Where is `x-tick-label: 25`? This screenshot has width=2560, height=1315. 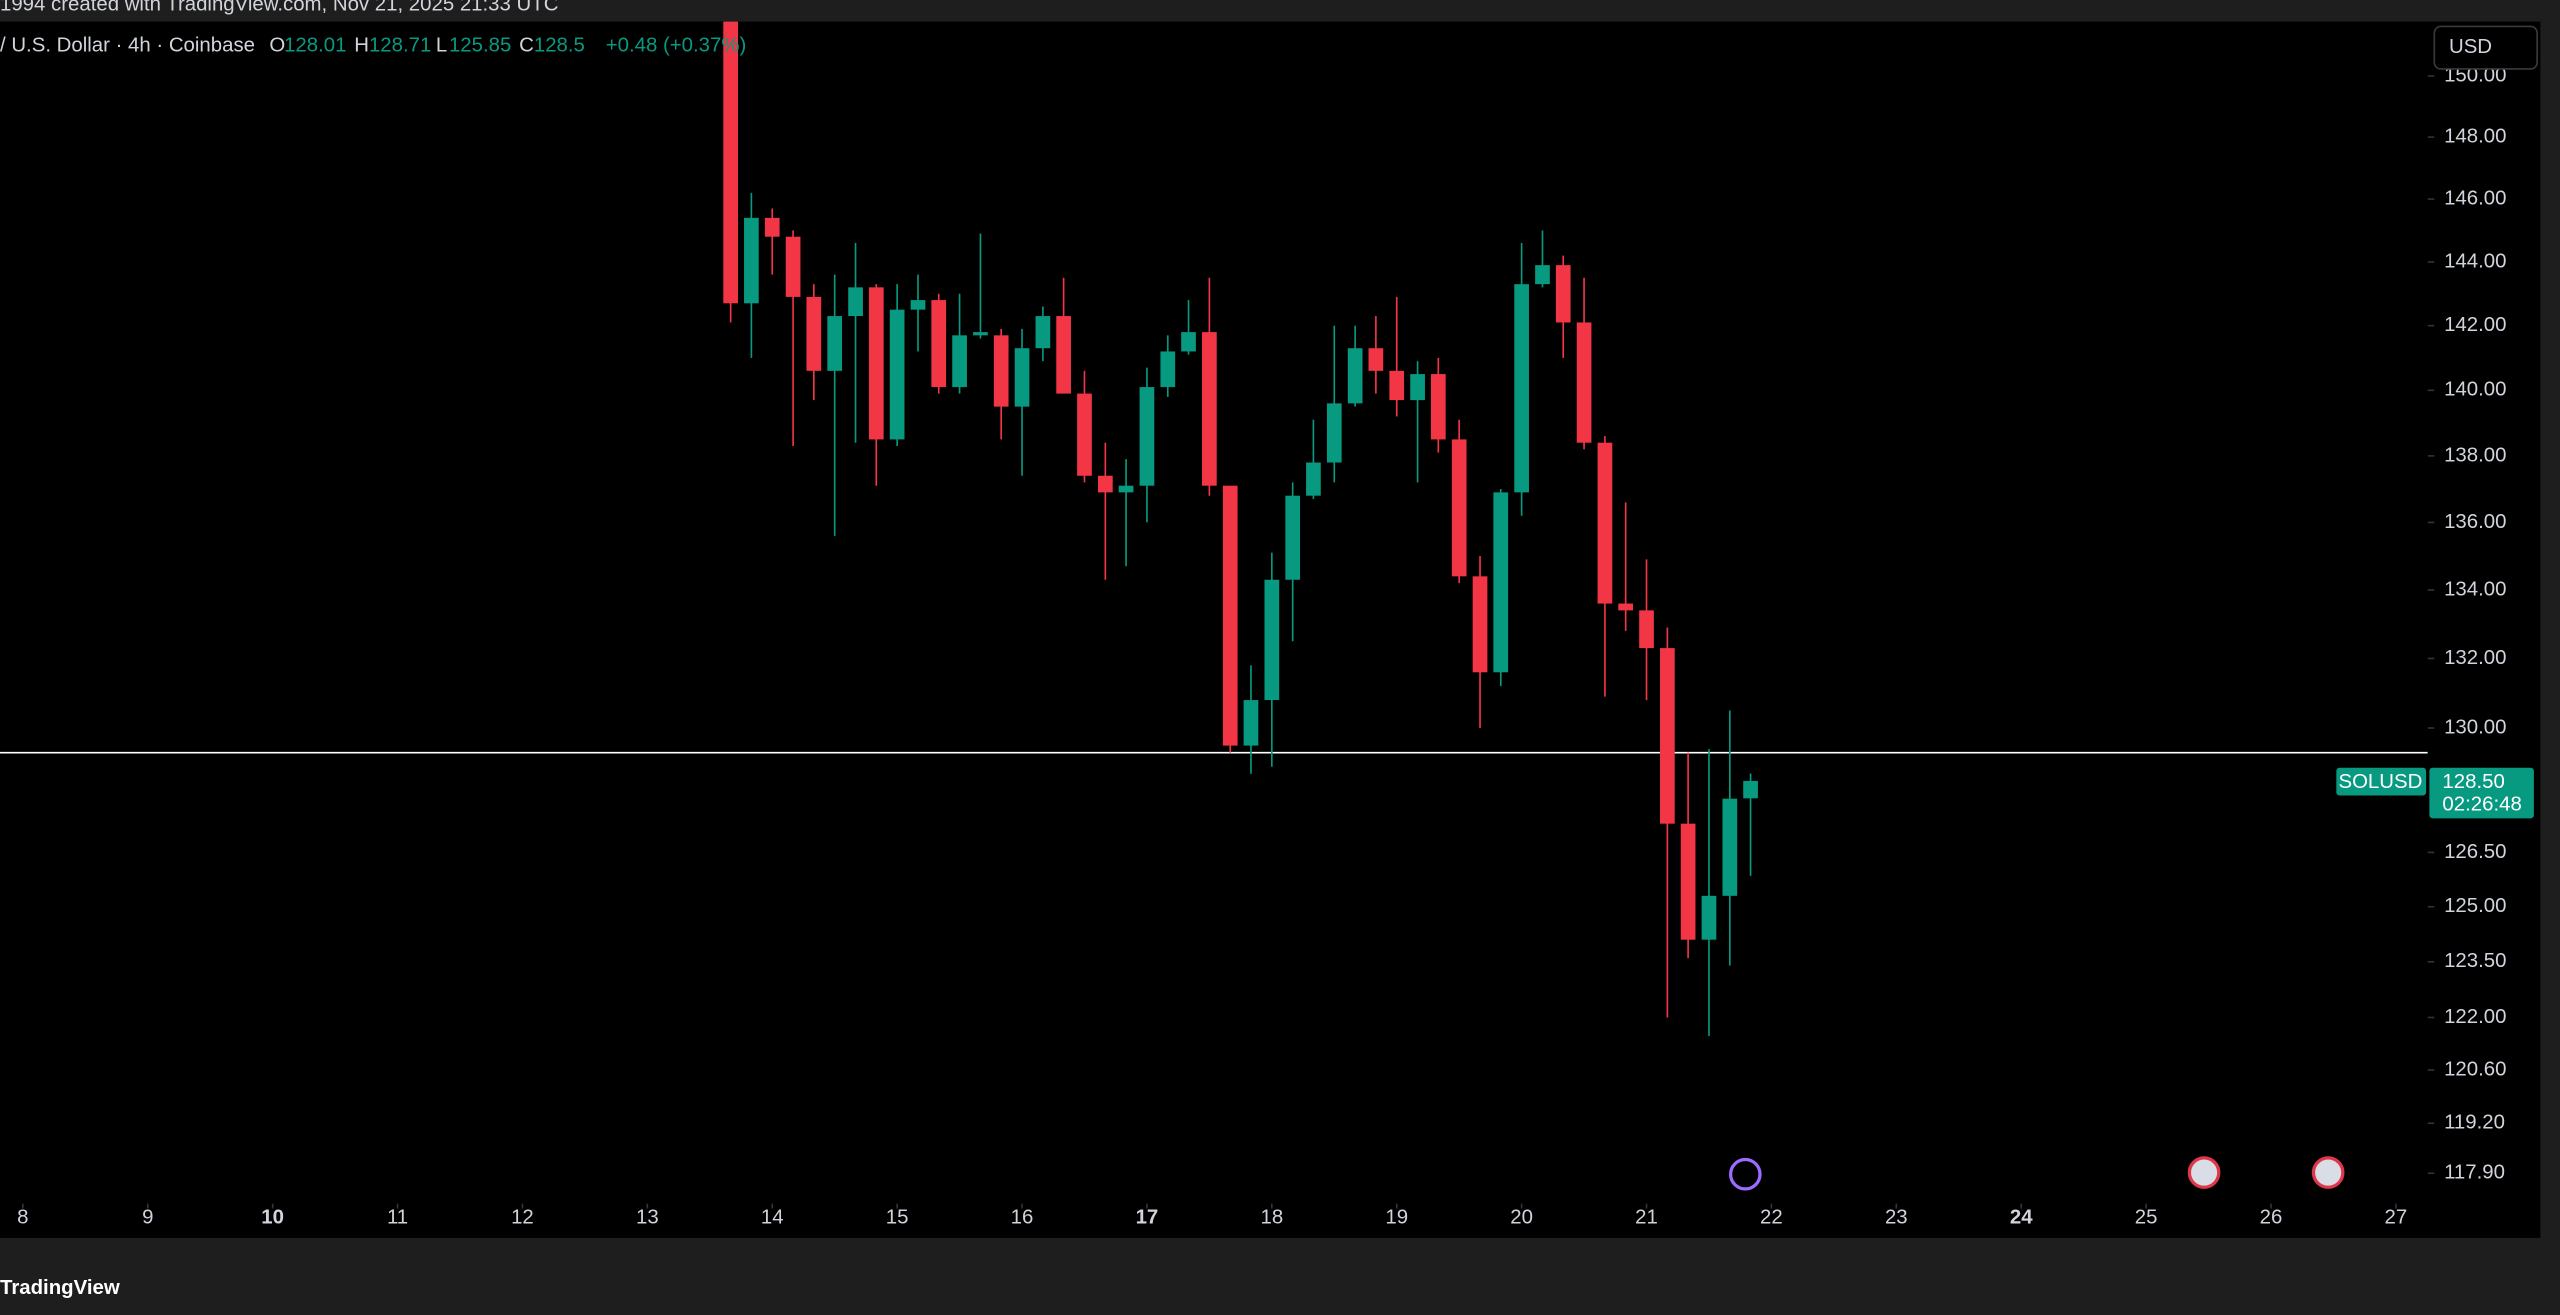 x-tick-label: 25 is located at coordinates (2146, 1218).